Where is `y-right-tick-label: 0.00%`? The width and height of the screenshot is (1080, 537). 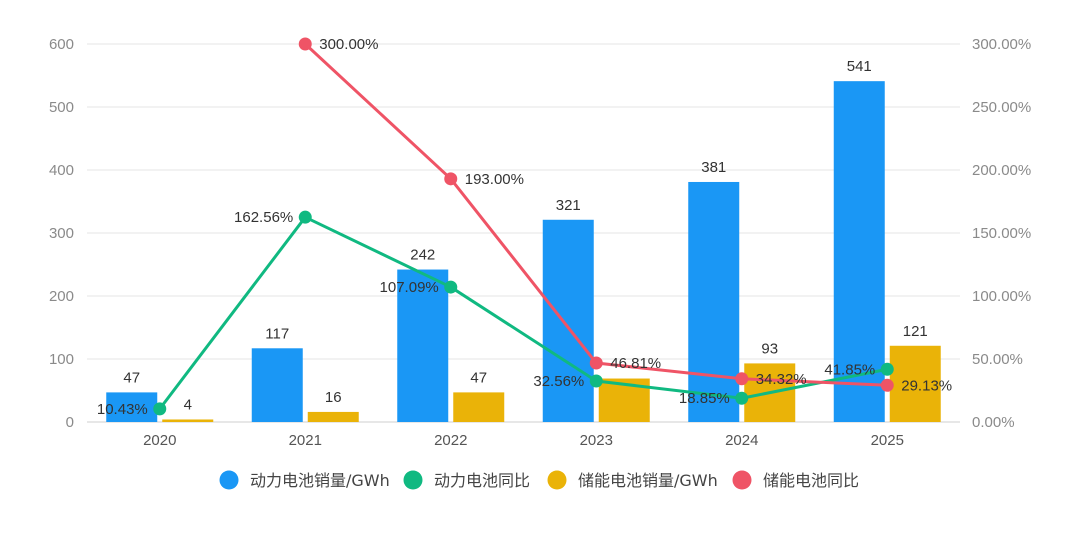 y-right-tick-label: 0.00% is located at coordinates (993, 422).